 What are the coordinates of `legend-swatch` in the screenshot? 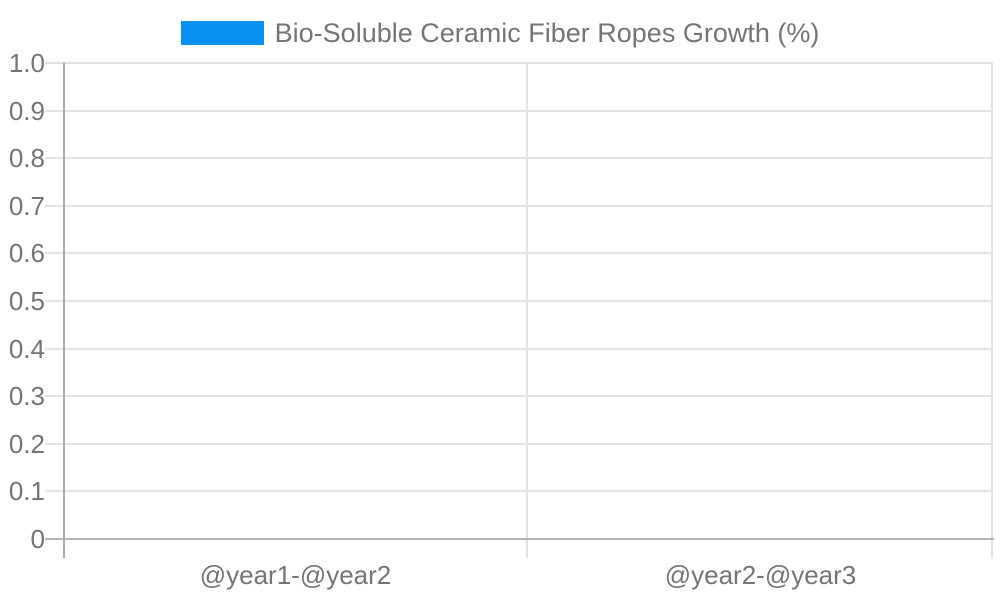 It's located at (222, 33).